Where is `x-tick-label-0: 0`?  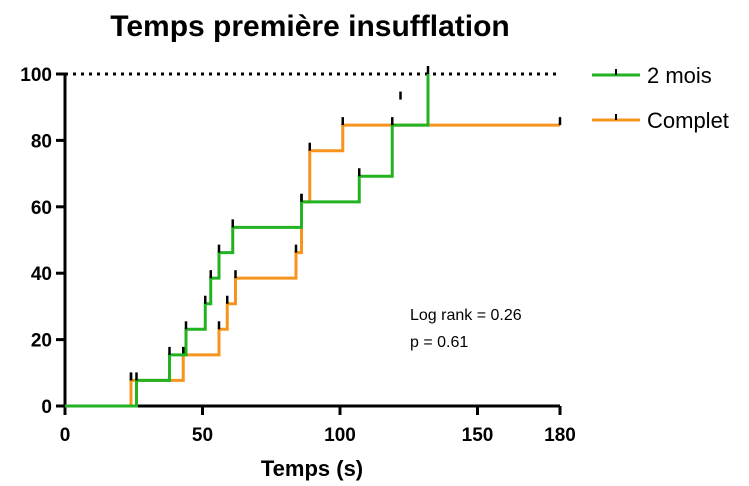
x-tick-label-0: 0 is located at coordinates (65, 435).